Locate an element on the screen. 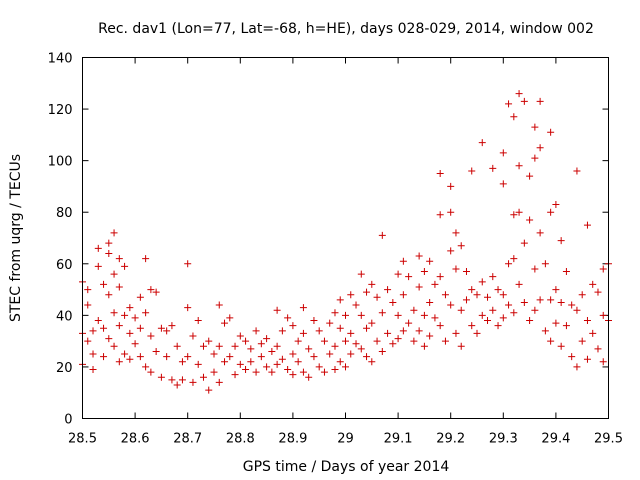  y-tick-label: 20 is located at coordinates (64, 368).